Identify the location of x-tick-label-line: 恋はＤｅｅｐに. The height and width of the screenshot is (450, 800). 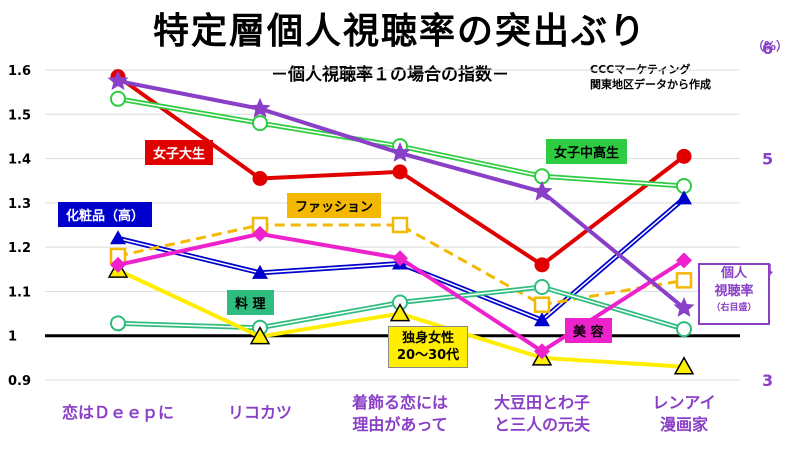
(117, 412).